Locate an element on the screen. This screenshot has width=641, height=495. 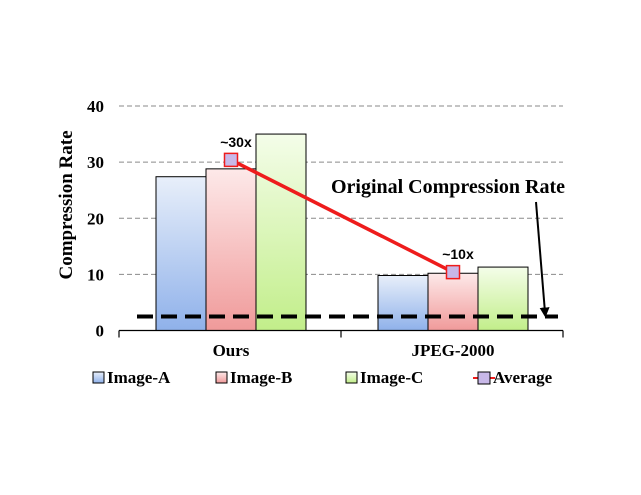
legend-item-image-c: Image-C is located at coordinates (384, 377).